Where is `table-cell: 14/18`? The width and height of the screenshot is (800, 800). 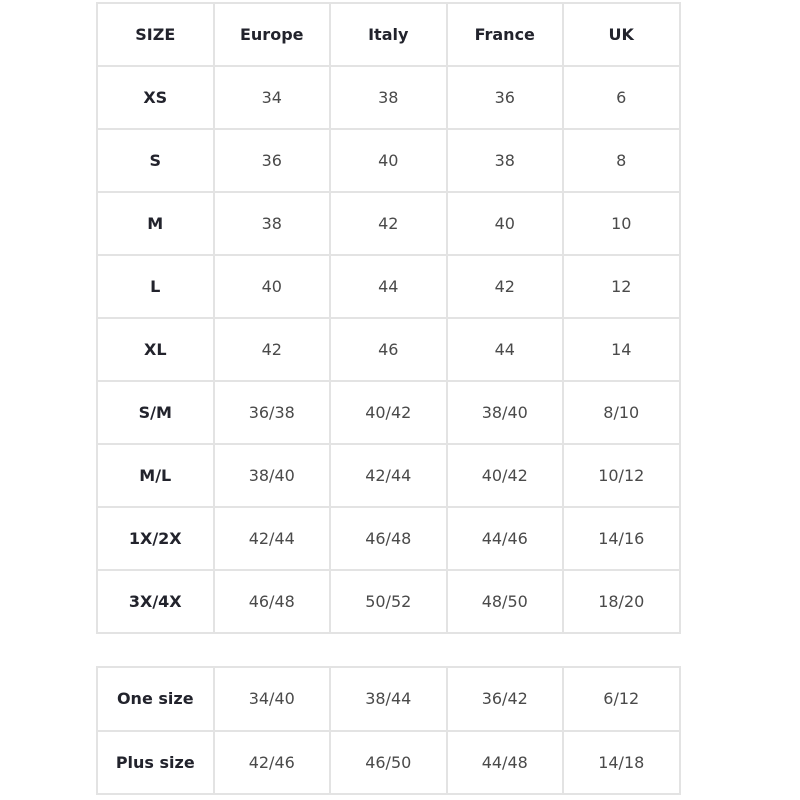 table-cell: 14/18 is located at coordinates (621, 762).